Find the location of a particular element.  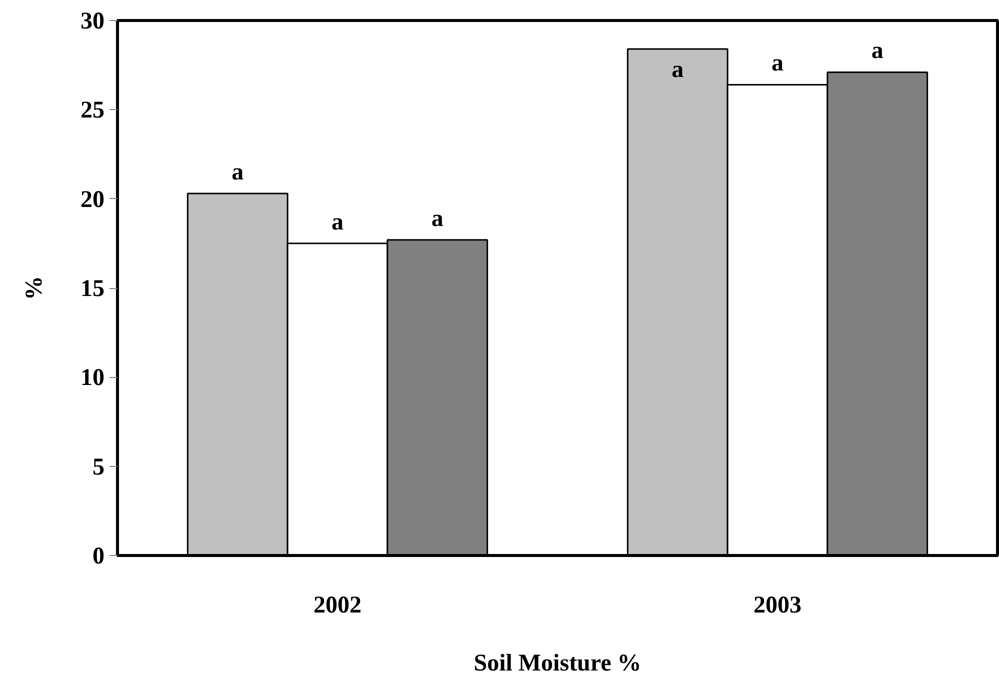

y-axis-title: % is located at coordinates (35, 288).